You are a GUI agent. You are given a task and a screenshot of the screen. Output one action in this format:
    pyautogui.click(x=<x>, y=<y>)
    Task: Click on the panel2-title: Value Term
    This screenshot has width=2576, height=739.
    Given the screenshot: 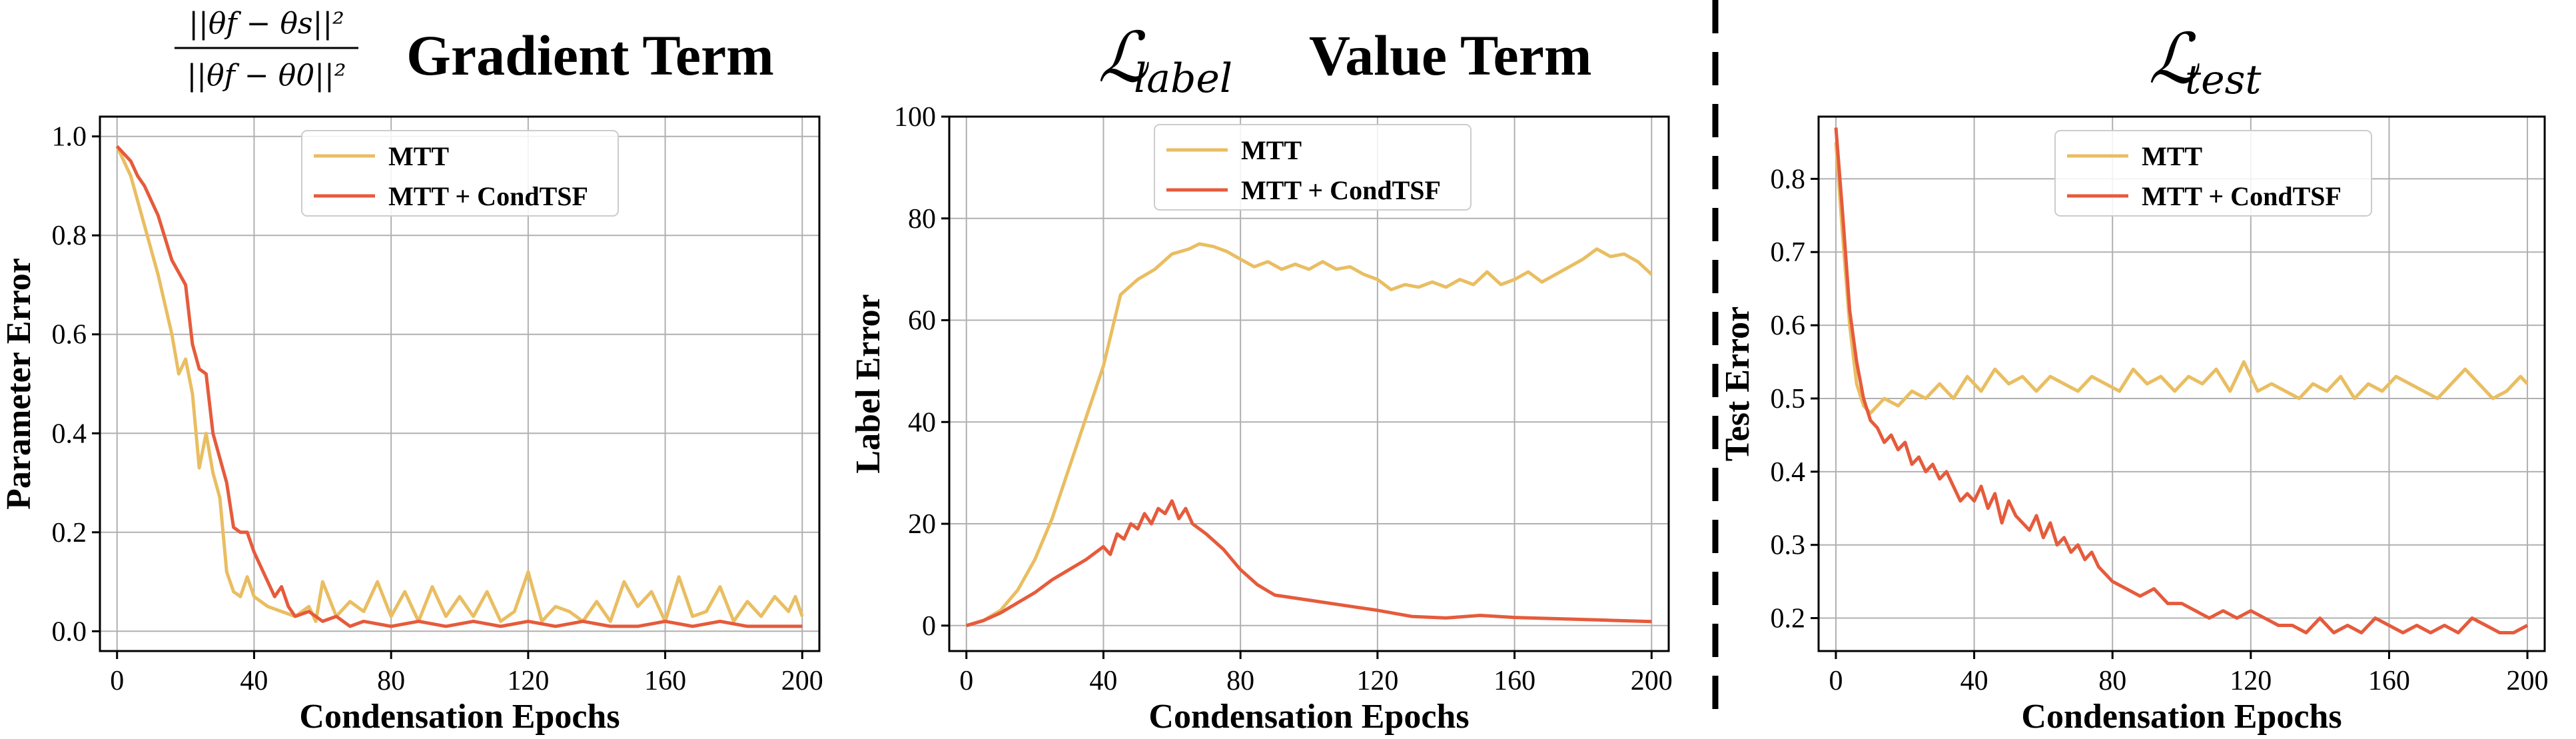 What is the action you would take?
    pyautogui.click(x=1451, y=55)
    